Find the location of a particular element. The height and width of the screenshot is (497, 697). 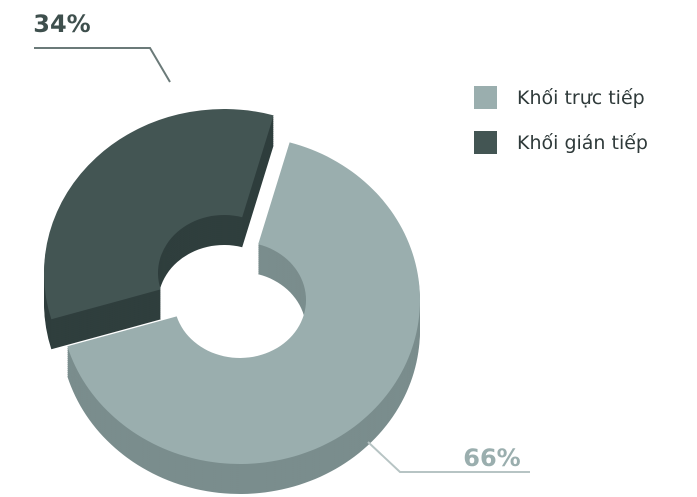

legend-item-direct: Khối trực tiếp is located at coordinates (561, 97).